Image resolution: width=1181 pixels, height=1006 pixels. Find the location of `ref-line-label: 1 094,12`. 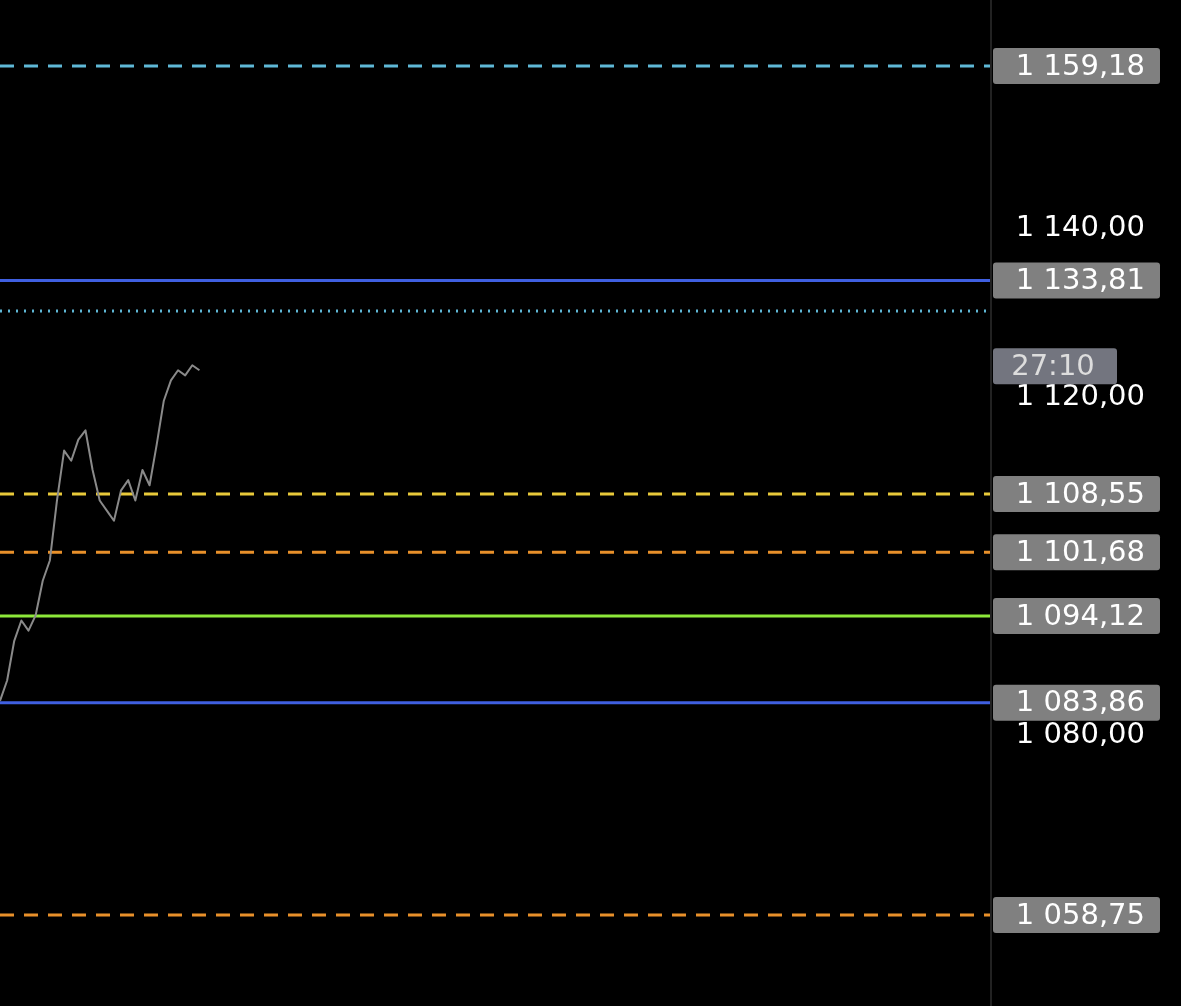

ref-line-label: 1 094,12 is located at coordinates (1080, 614).